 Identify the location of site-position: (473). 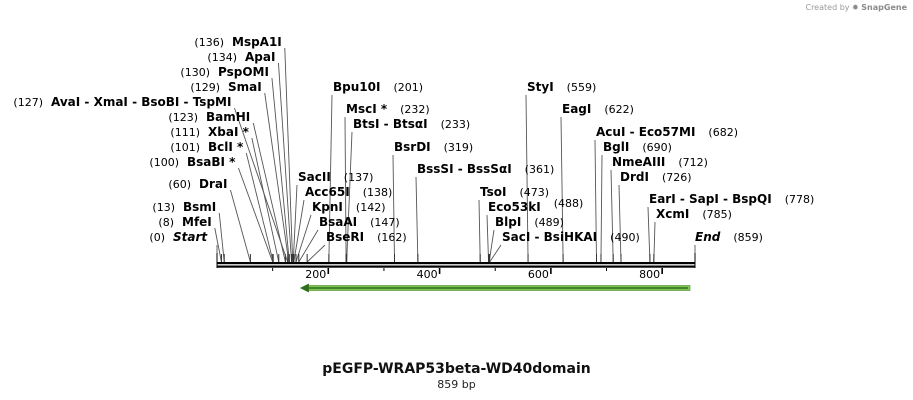
(534, 192).